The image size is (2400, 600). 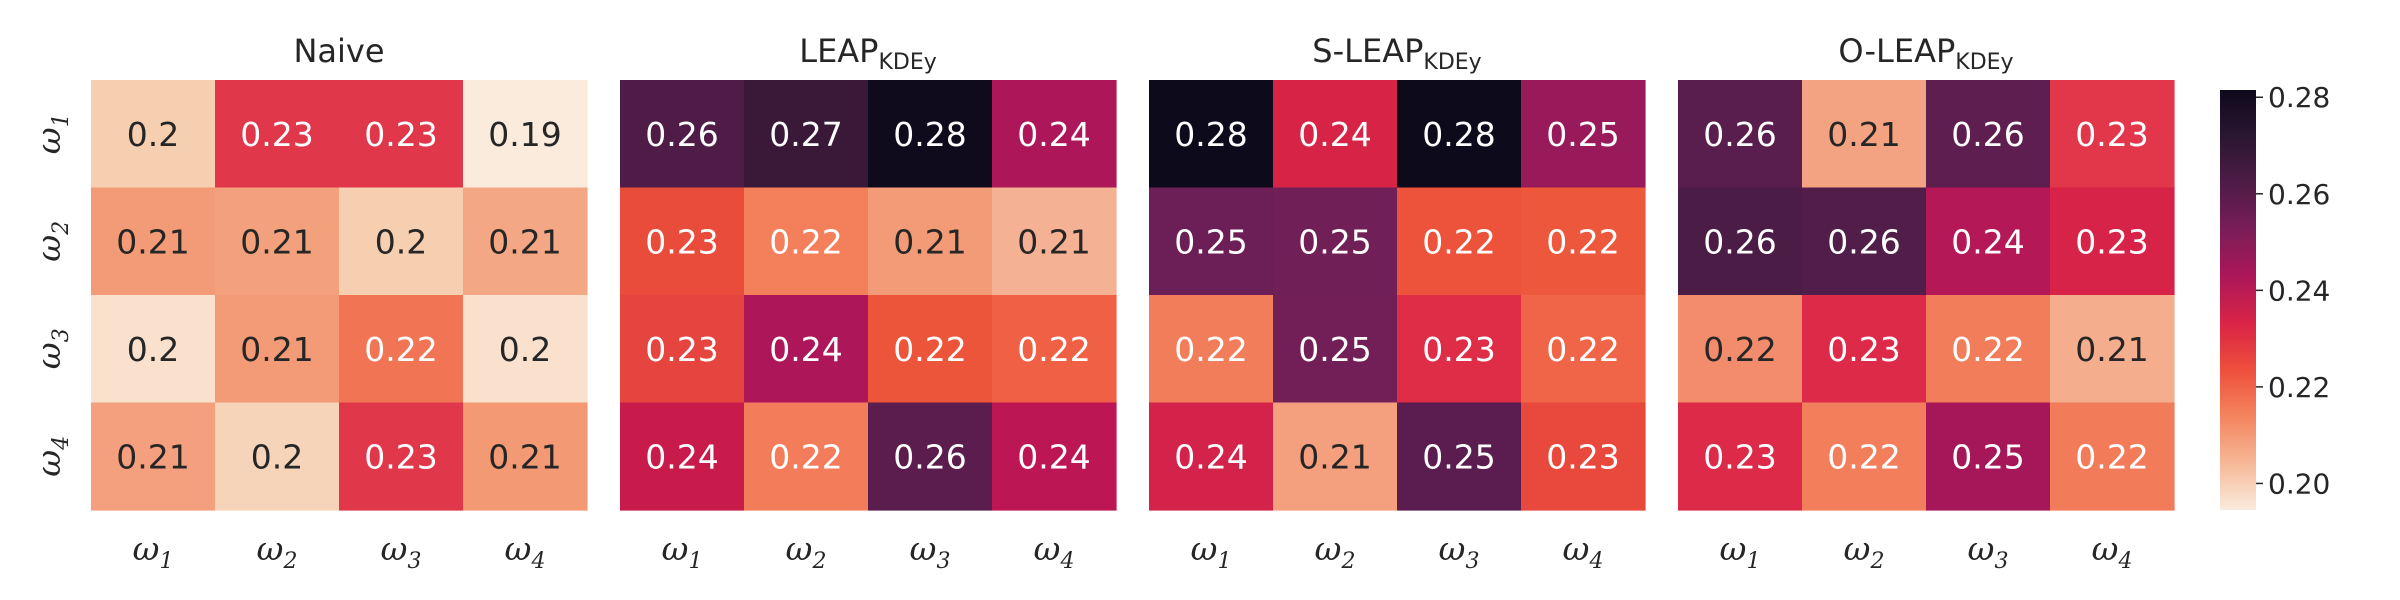 What do you see at coordinates (51, 348) in the screenshot?
I see `y-tick-label: ω3` at bounding box center [51, 348].